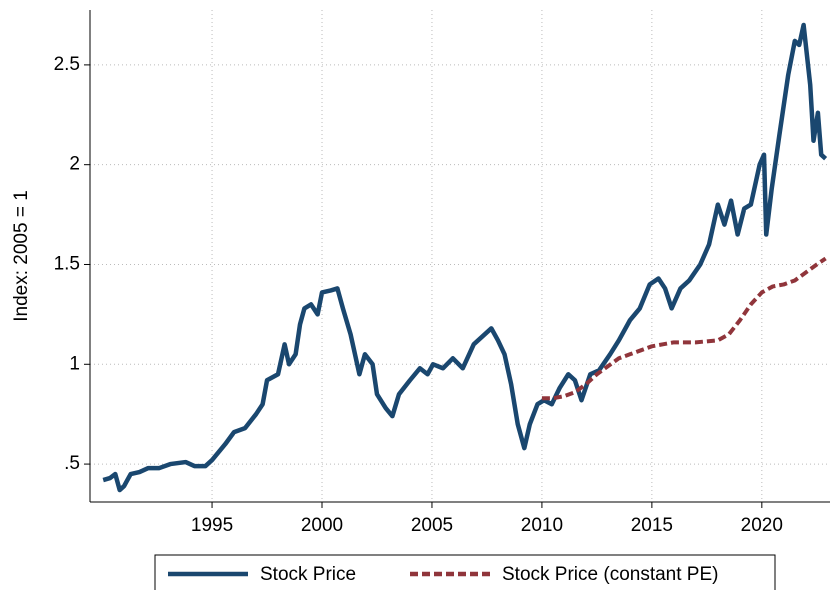  I want to click on legend-label: Stock Price, so click(308, 574).